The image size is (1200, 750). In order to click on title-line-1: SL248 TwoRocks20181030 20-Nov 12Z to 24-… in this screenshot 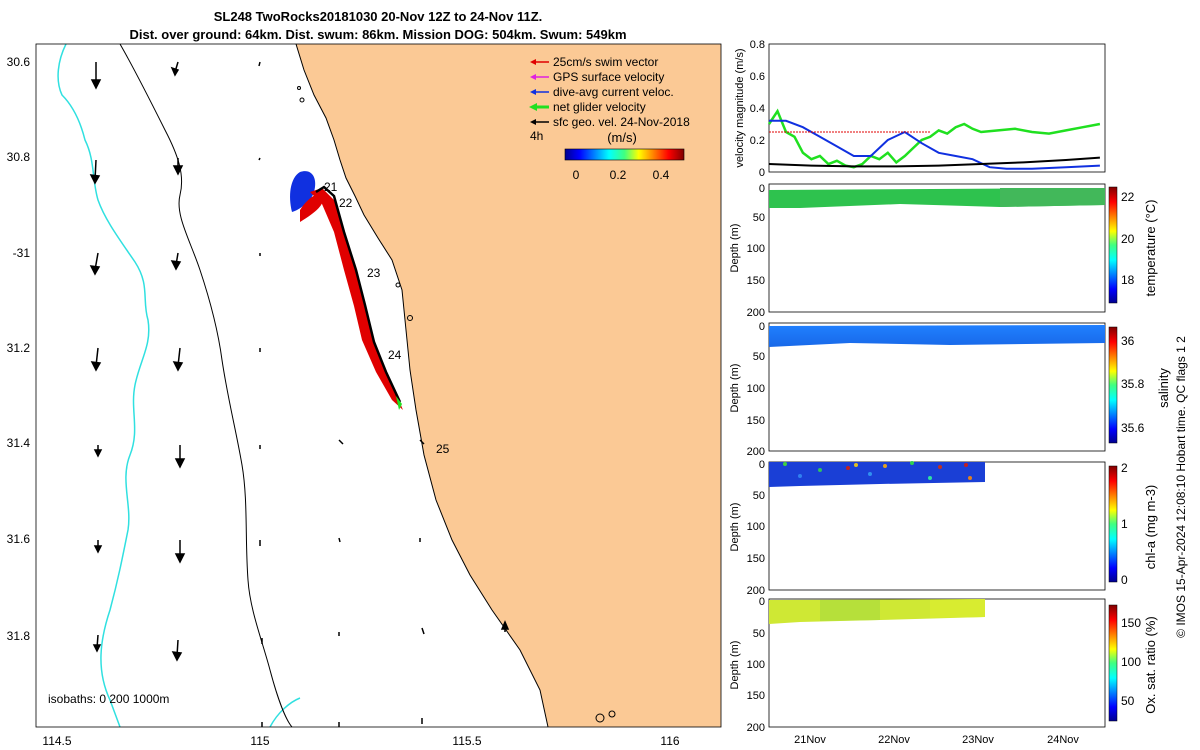, I will do `click(378, 16)`.